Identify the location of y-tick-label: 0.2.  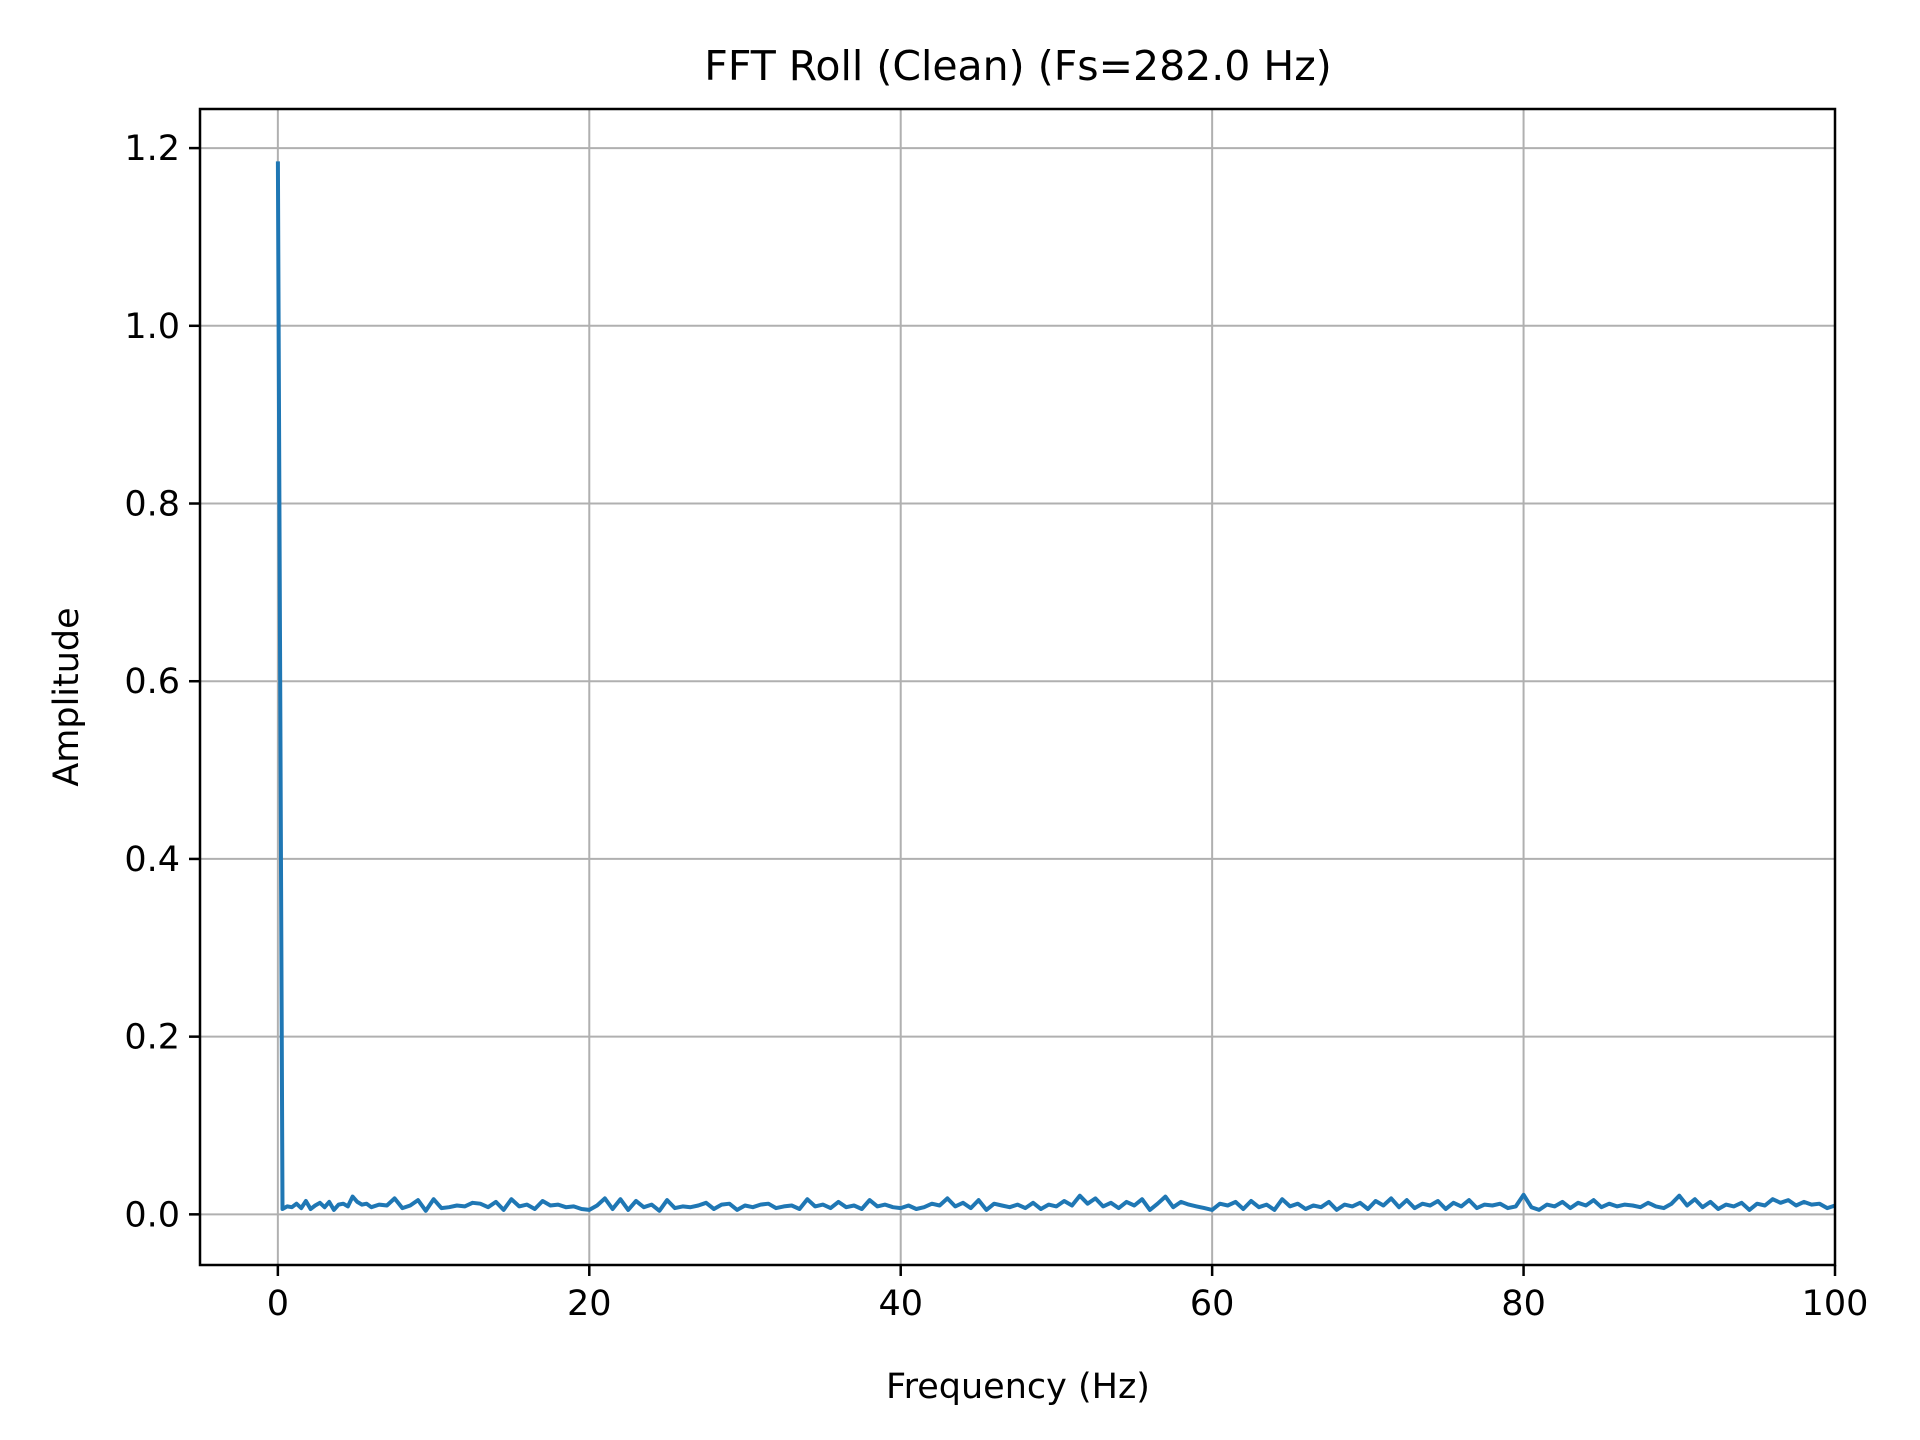
(152, 1038).